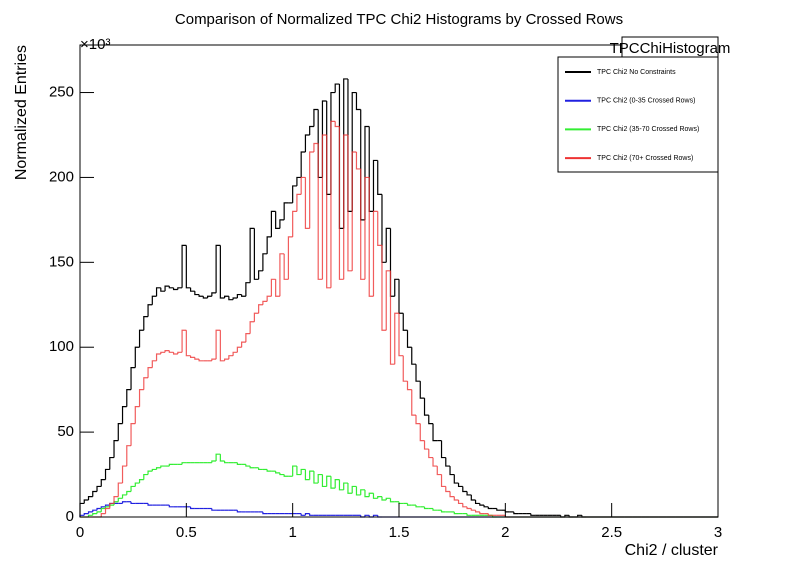 The image size is (798, 575). Describe the element at coordinates (61, 176) in the screenshot. I see `y-tick-label: 200` at that location.